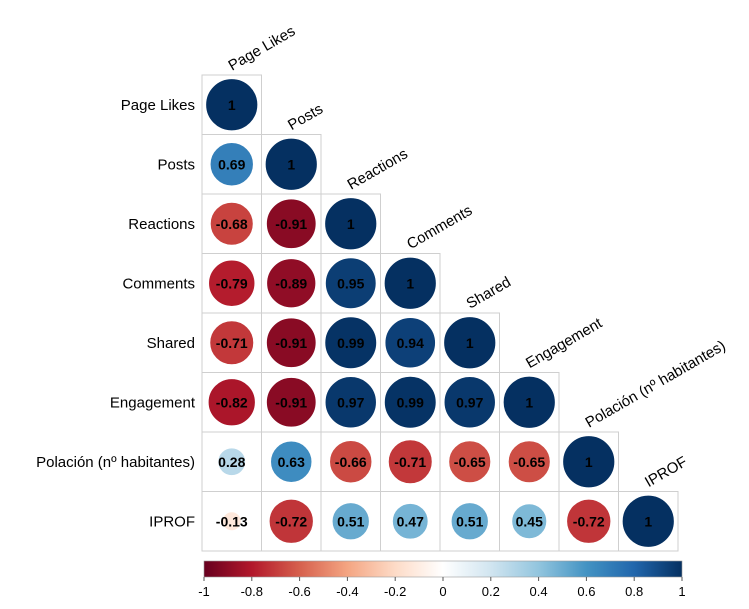  What do you see at coordinates (634, 591) in the screenshot?
I see `colorbar-tick-label: 0.8` at bounding box center [634, 591].